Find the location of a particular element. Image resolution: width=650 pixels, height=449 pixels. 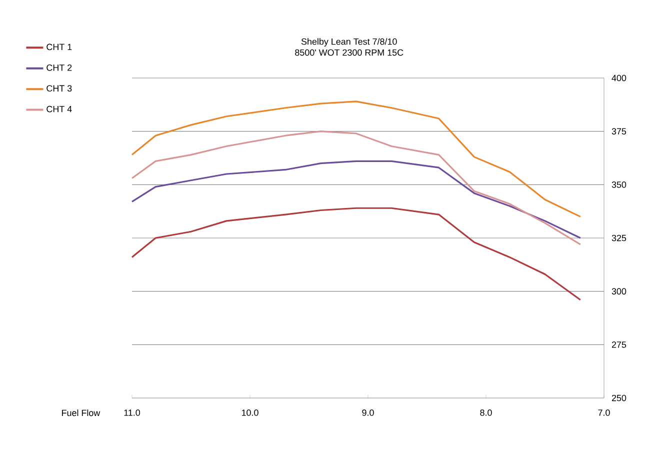

chart-subtitle: 8500' WOT 2300 RPM 15C is located at coordinates (349, 52).